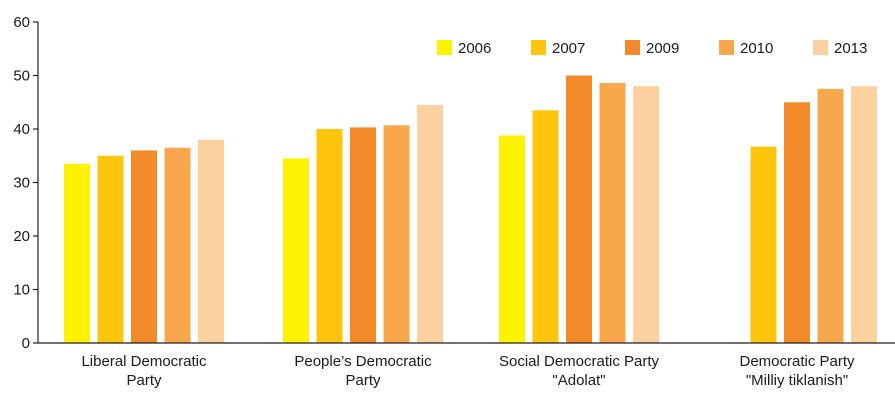 This screenshot has height=394, width=895. What do you see at coordinates (21, 22) in the screenshot?
I see `y-tick-label: 60` at bounding box center [21, 22].